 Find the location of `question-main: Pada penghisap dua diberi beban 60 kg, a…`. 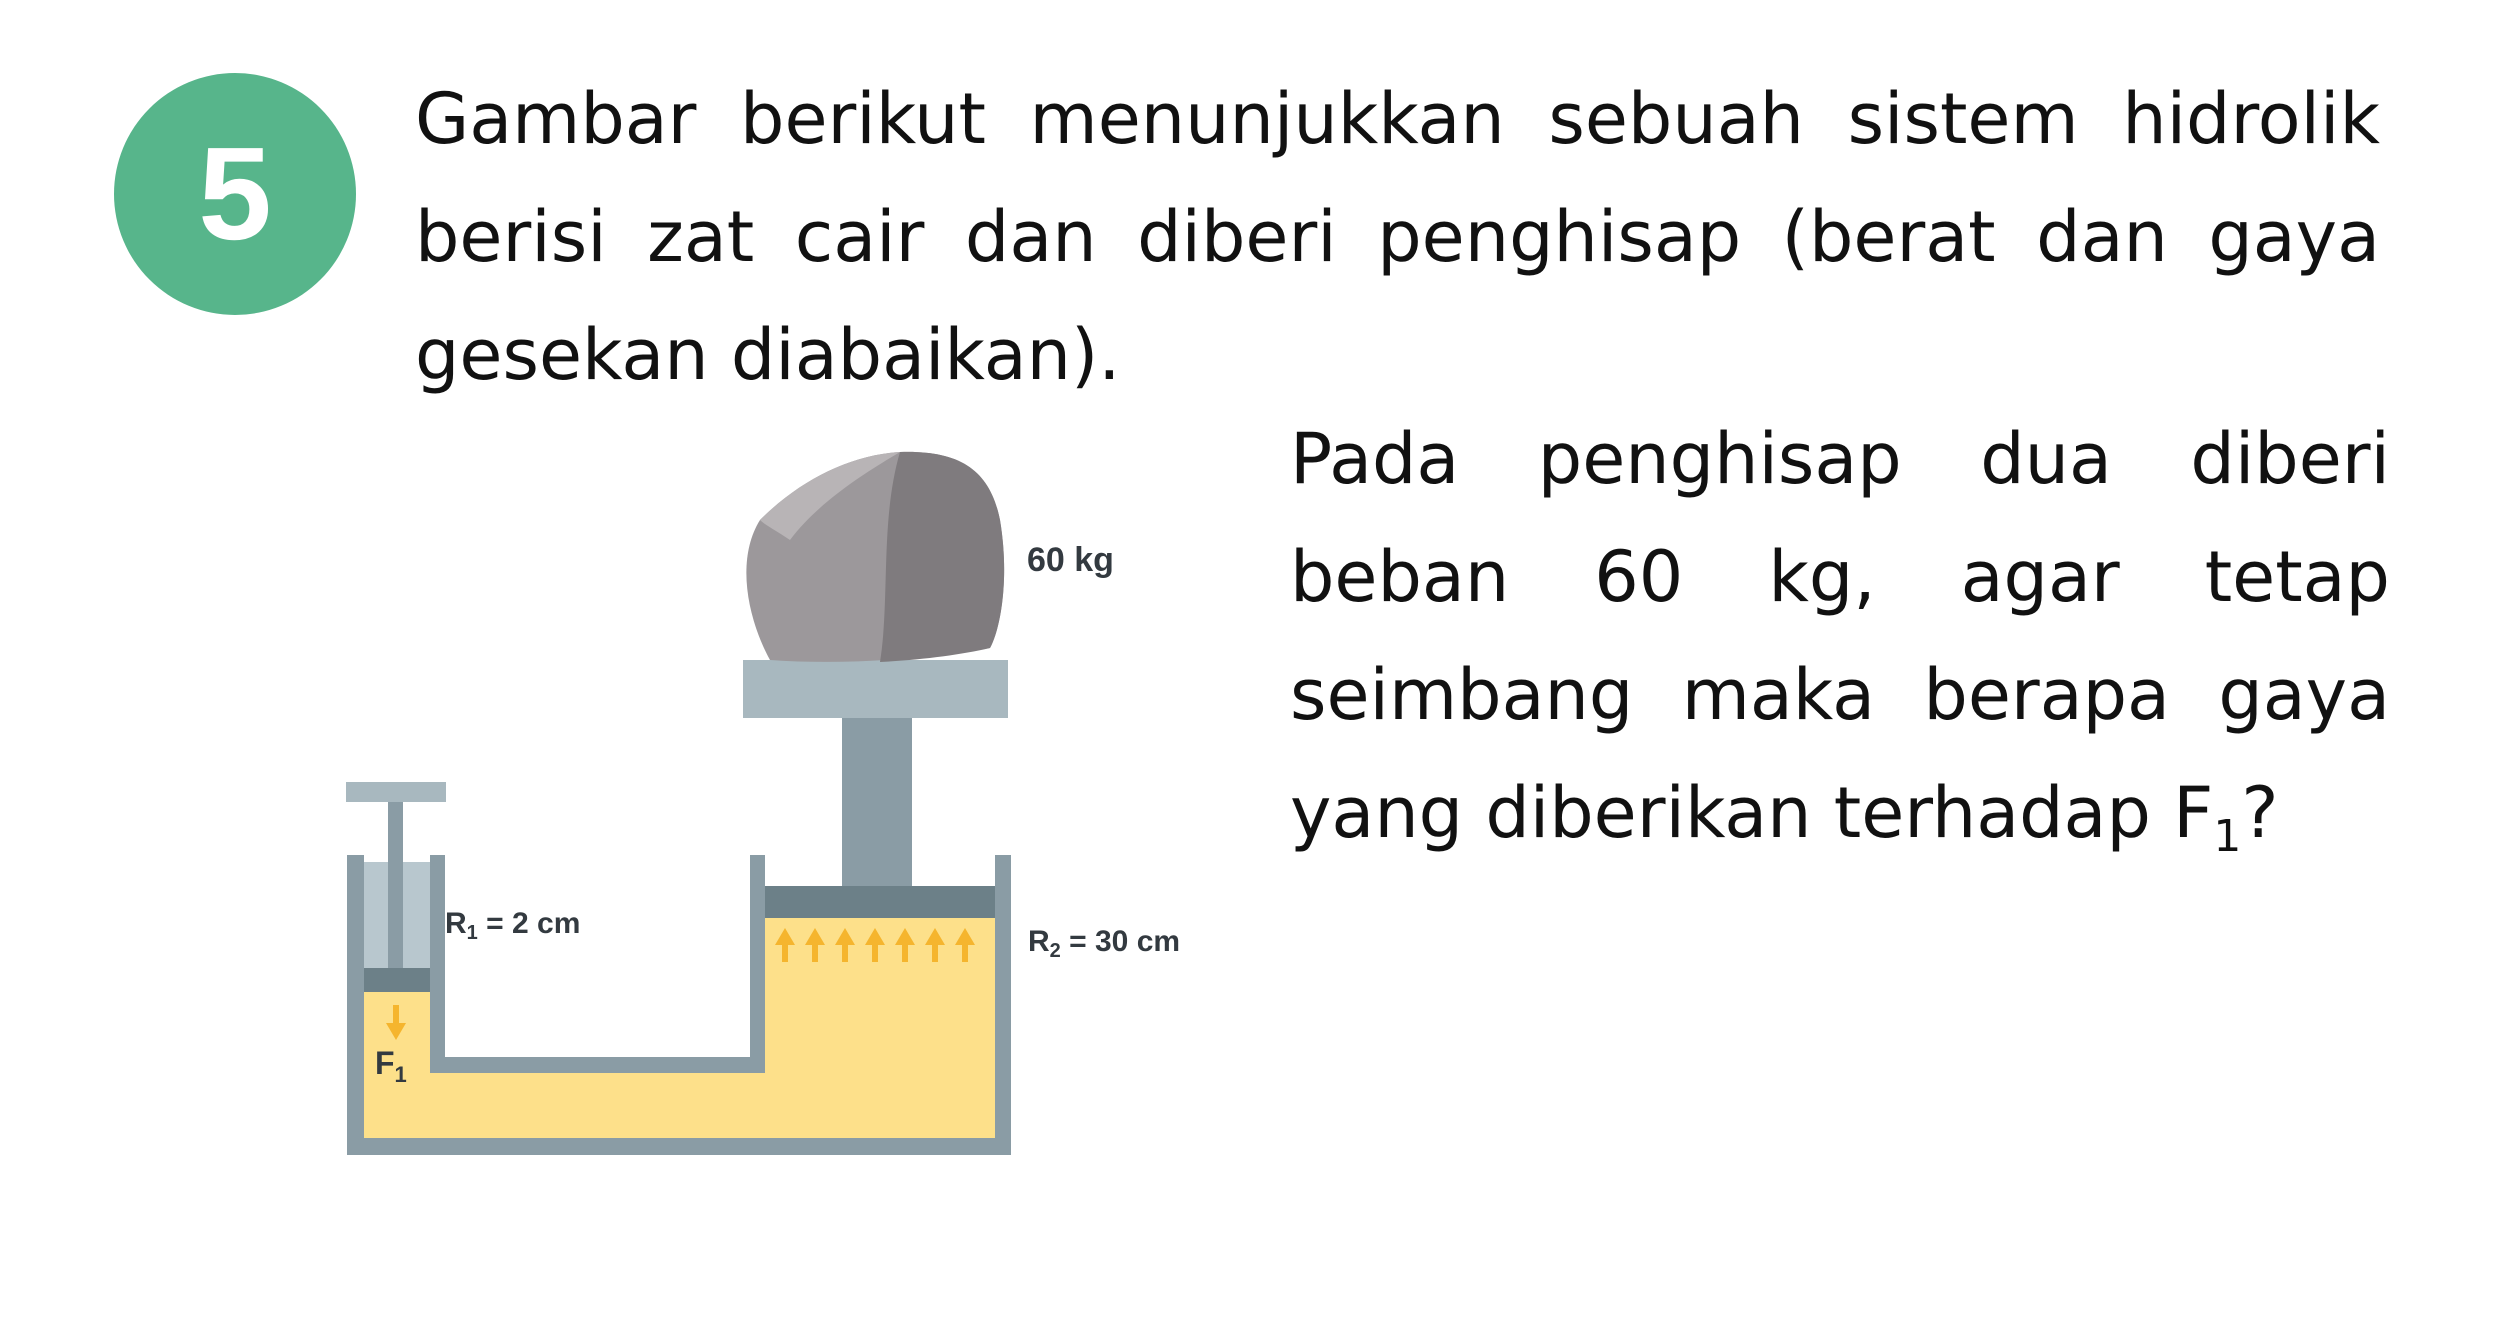

question-main: Pada penghisap dua diberi beban 60 kg, a… is located at coordinates (1840, 636).